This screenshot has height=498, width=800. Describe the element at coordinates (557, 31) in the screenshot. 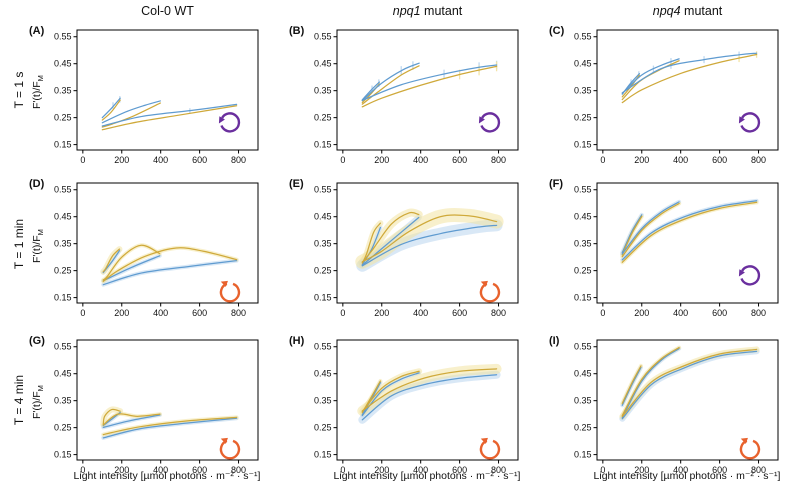

I see `panel-label-C: (C)` at that location.